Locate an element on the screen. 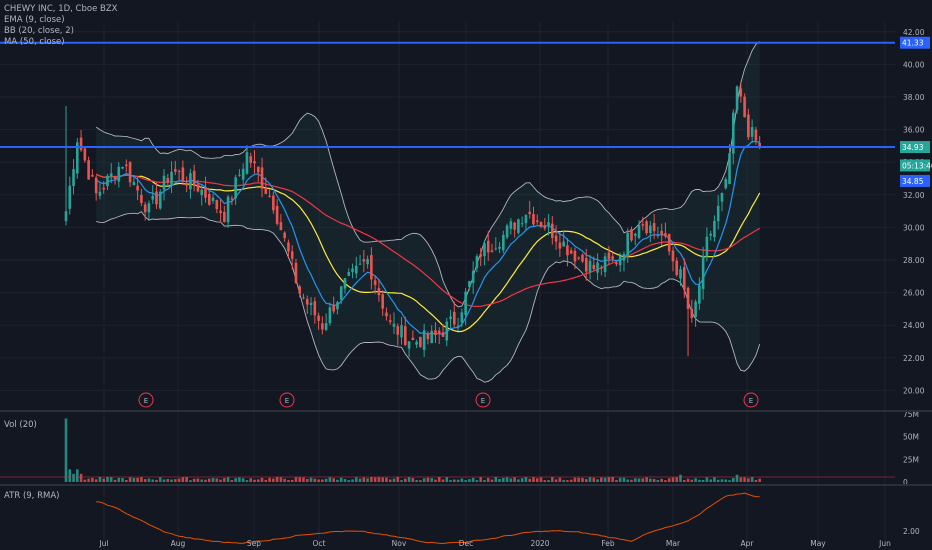 This screenshot has width=932, height=550. symbol-legend: CHEWY INC, 1D, Cboe BZX is located at coordinates (61, 9).